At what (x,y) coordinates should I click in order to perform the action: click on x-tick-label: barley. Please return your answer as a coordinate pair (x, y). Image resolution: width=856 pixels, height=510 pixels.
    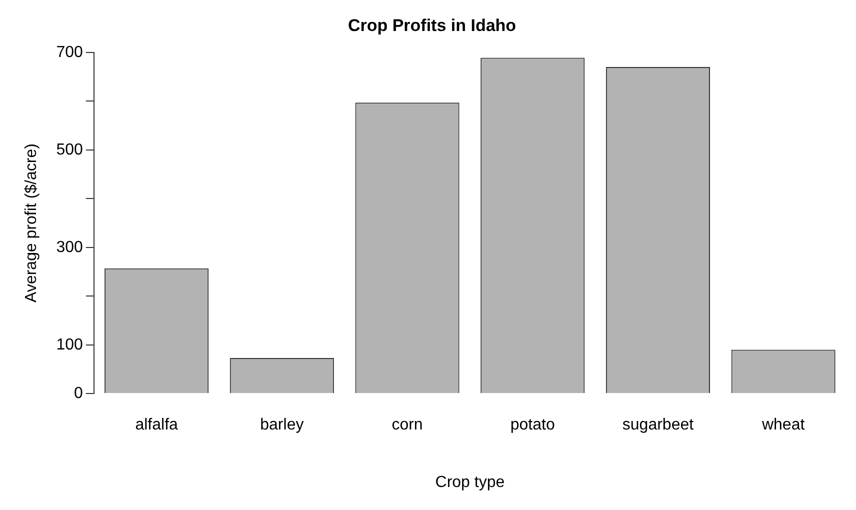
    Looking at the image, I should click on (282, 425).